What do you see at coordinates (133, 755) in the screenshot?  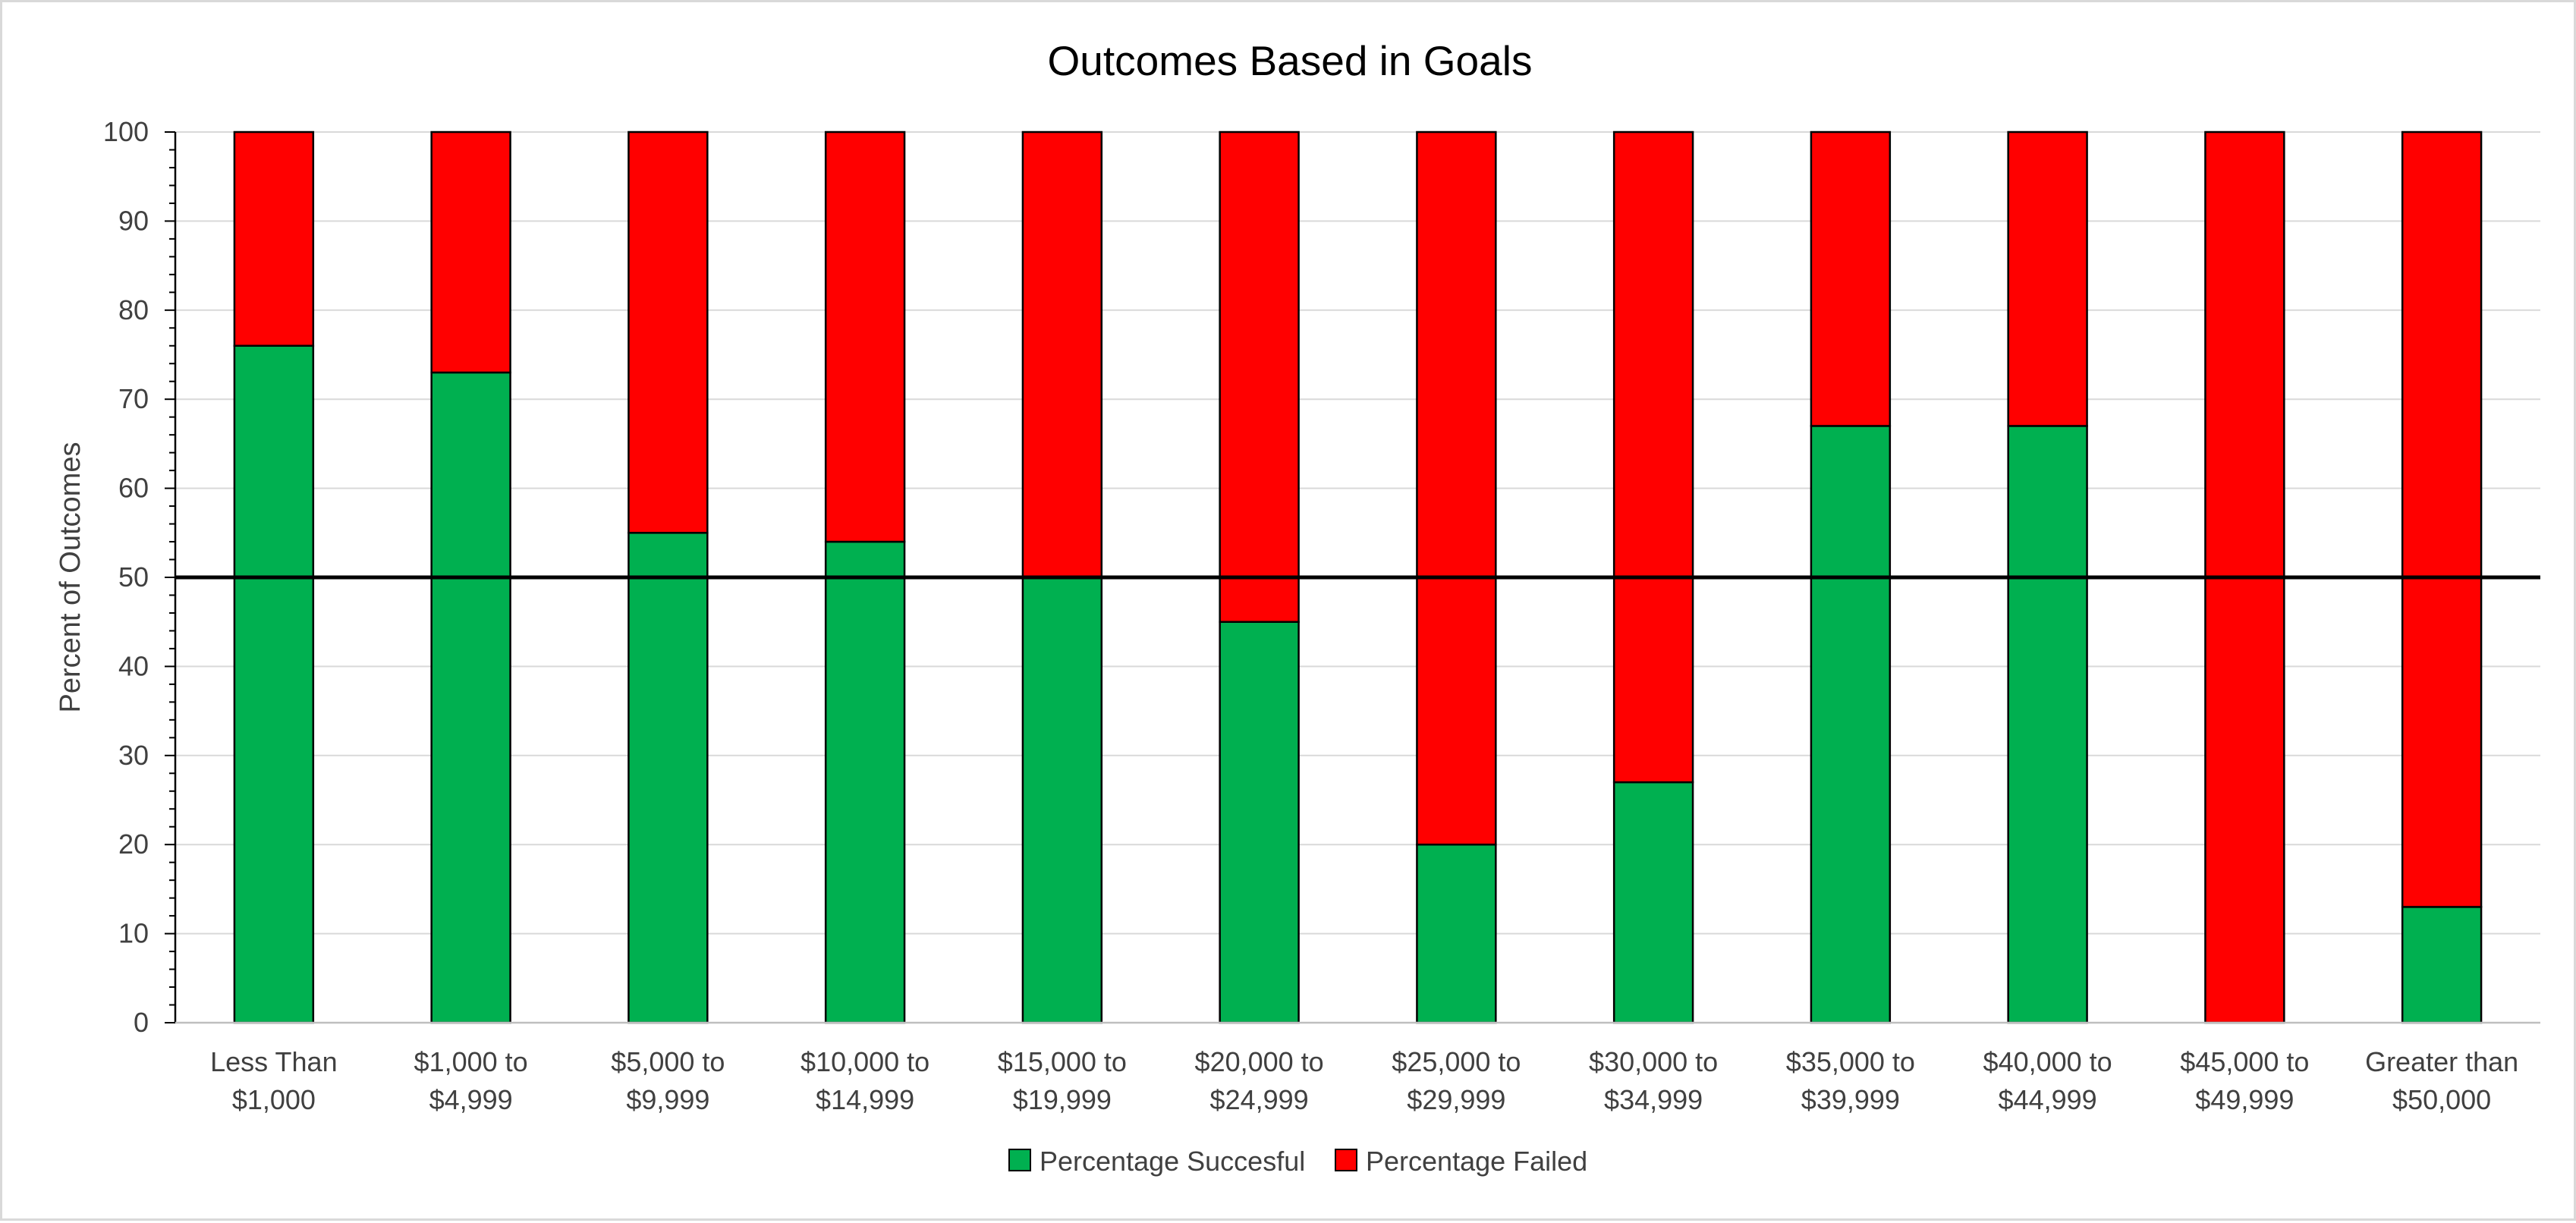 I see `y-tick-label: 30` at bounding box center [133, 755].